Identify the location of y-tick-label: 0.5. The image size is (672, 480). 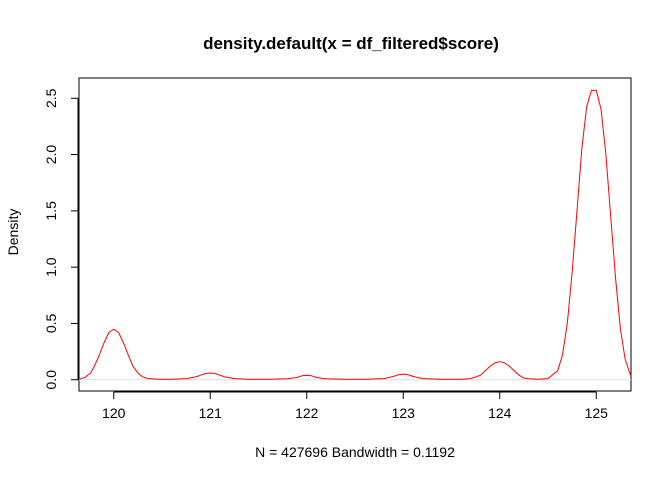
(51, 324).